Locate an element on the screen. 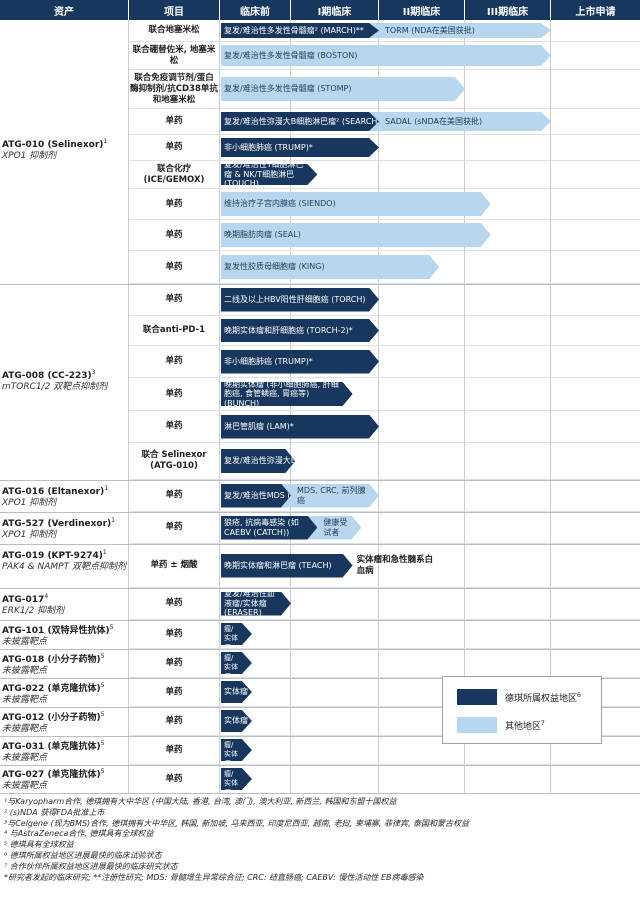  bar-label: 狼疮, 抗病毒感染 (如CAEBV (CATCH)) is located at coordinates (261, 527).